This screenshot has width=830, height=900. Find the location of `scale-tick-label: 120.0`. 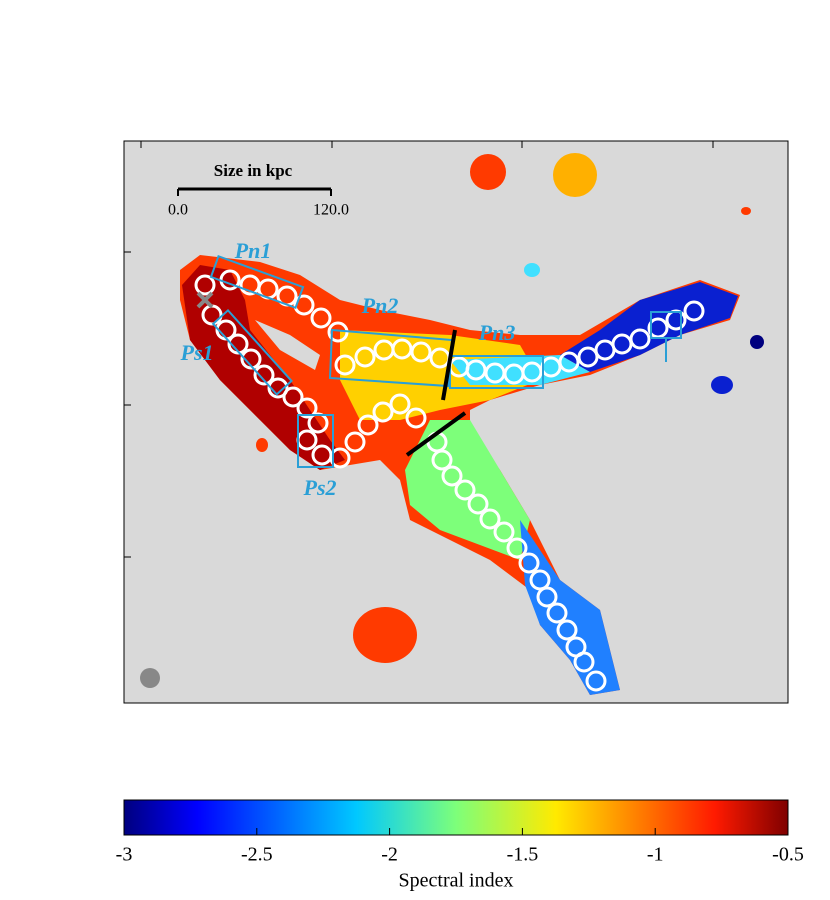

scale-tick-label: 120.0 is located at coordinates (331, 210).